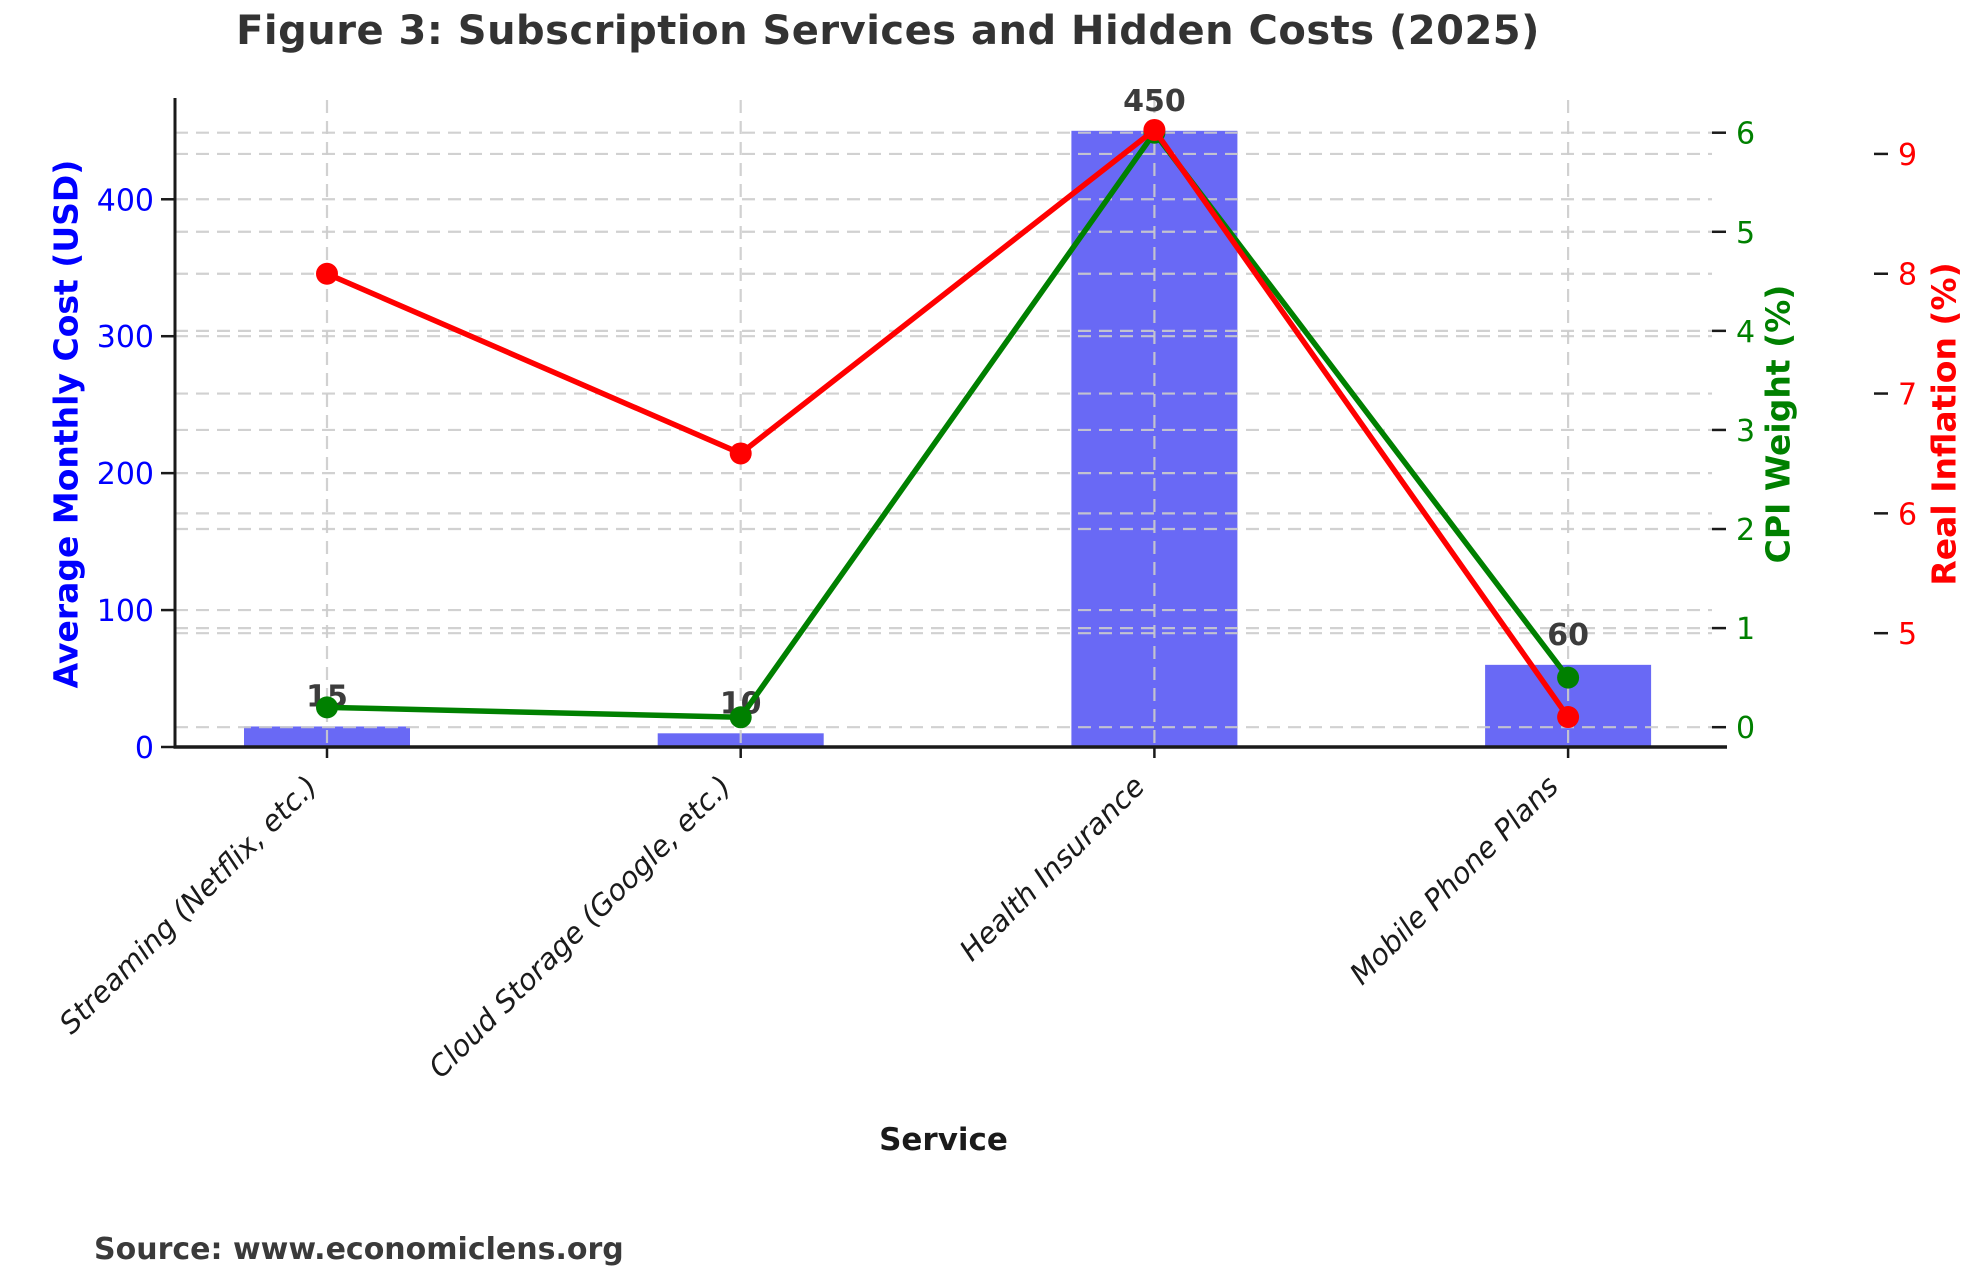 This screenshot has height=1283, width=1980. What do you see at coordinates (1907, 395) in the screenshot?
I see `inflation-tick-label-7: 7` at bounding box center [1907, 395].